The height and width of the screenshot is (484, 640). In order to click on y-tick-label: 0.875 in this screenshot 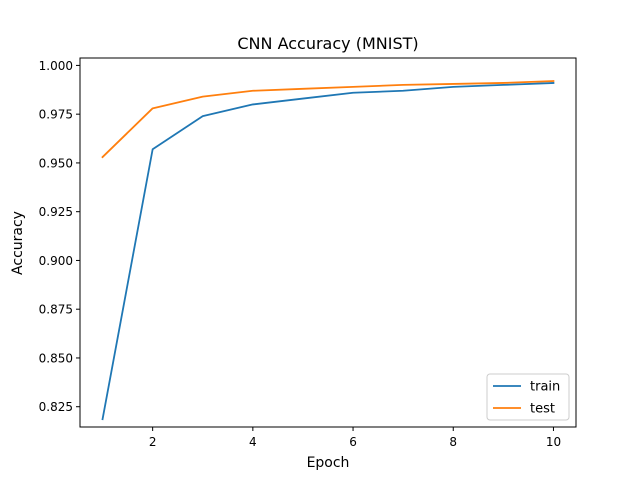, I will do `click(56, 310)`.